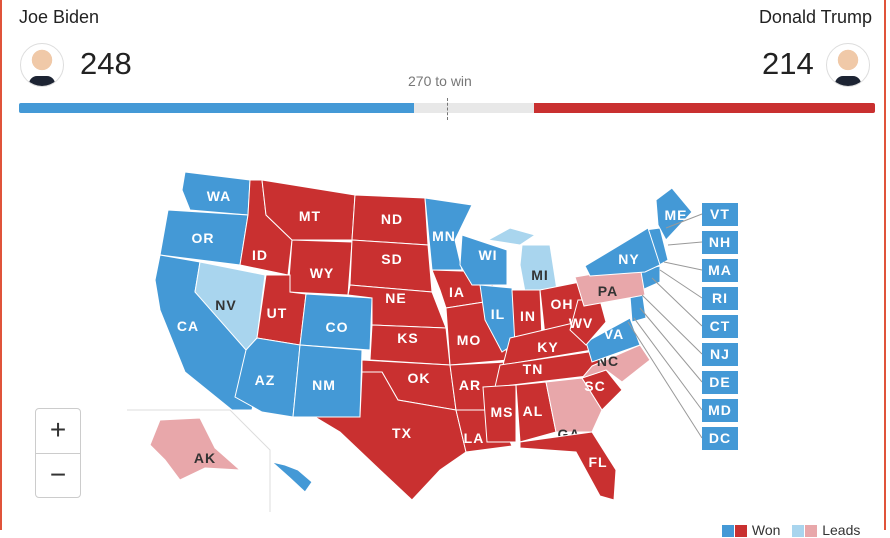 The height and width of the screenshot is (538, 890). Describe the element at coordinates (58, 431) in the screenshot. I see `zoom-in-button: +` at that location.